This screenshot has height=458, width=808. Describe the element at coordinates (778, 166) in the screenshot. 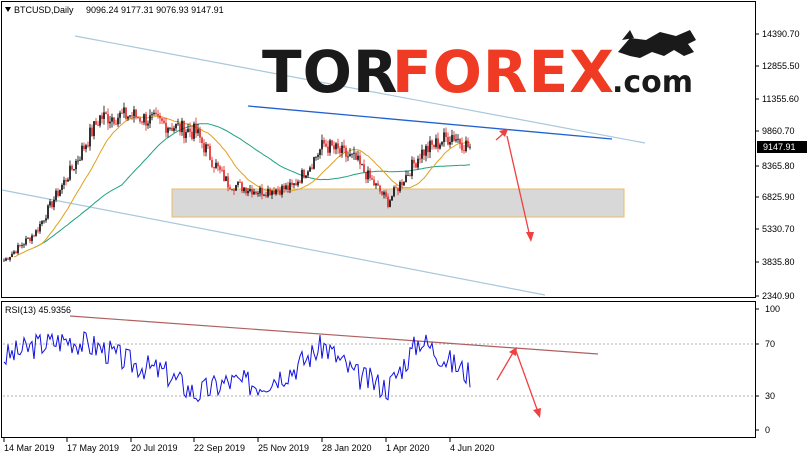

I see `price-tick-label: 8365.80` at that location.